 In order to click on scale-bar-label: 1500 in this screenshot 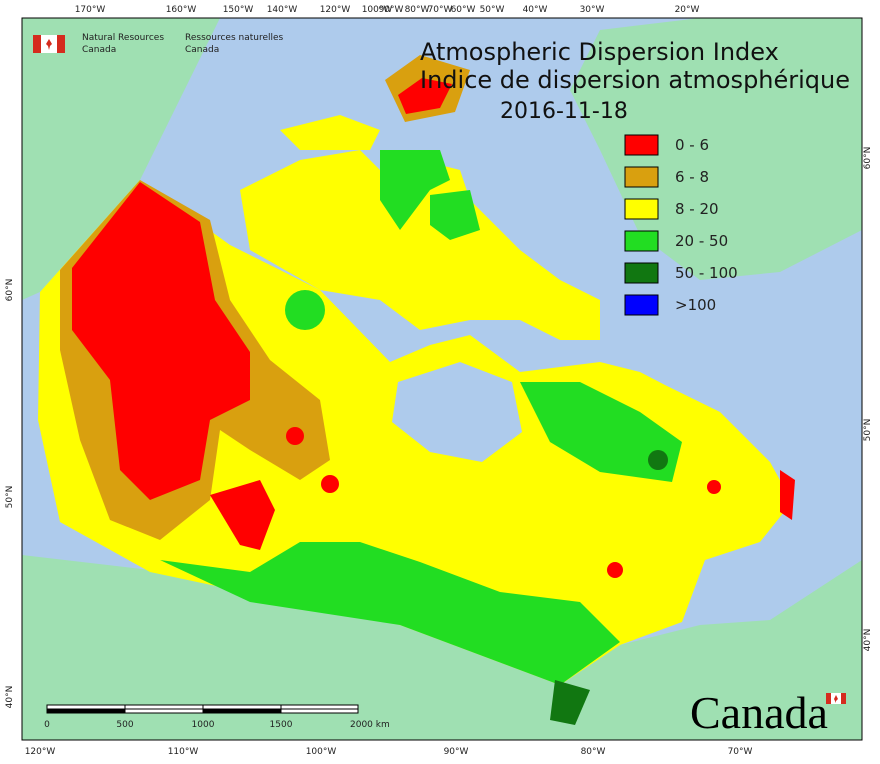, I will do `click(281, 725)`.